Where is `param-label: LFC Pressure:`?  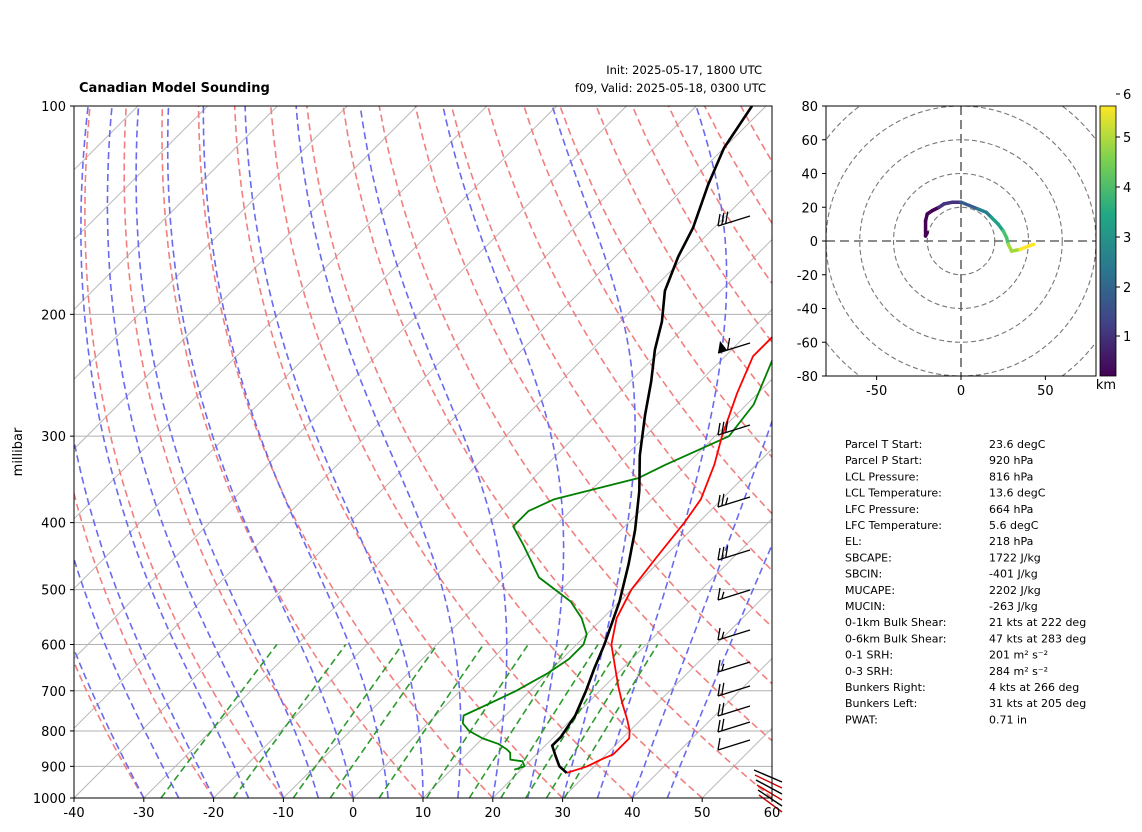 param-label: LFC Pressure: is located at coordinates (882, 509).